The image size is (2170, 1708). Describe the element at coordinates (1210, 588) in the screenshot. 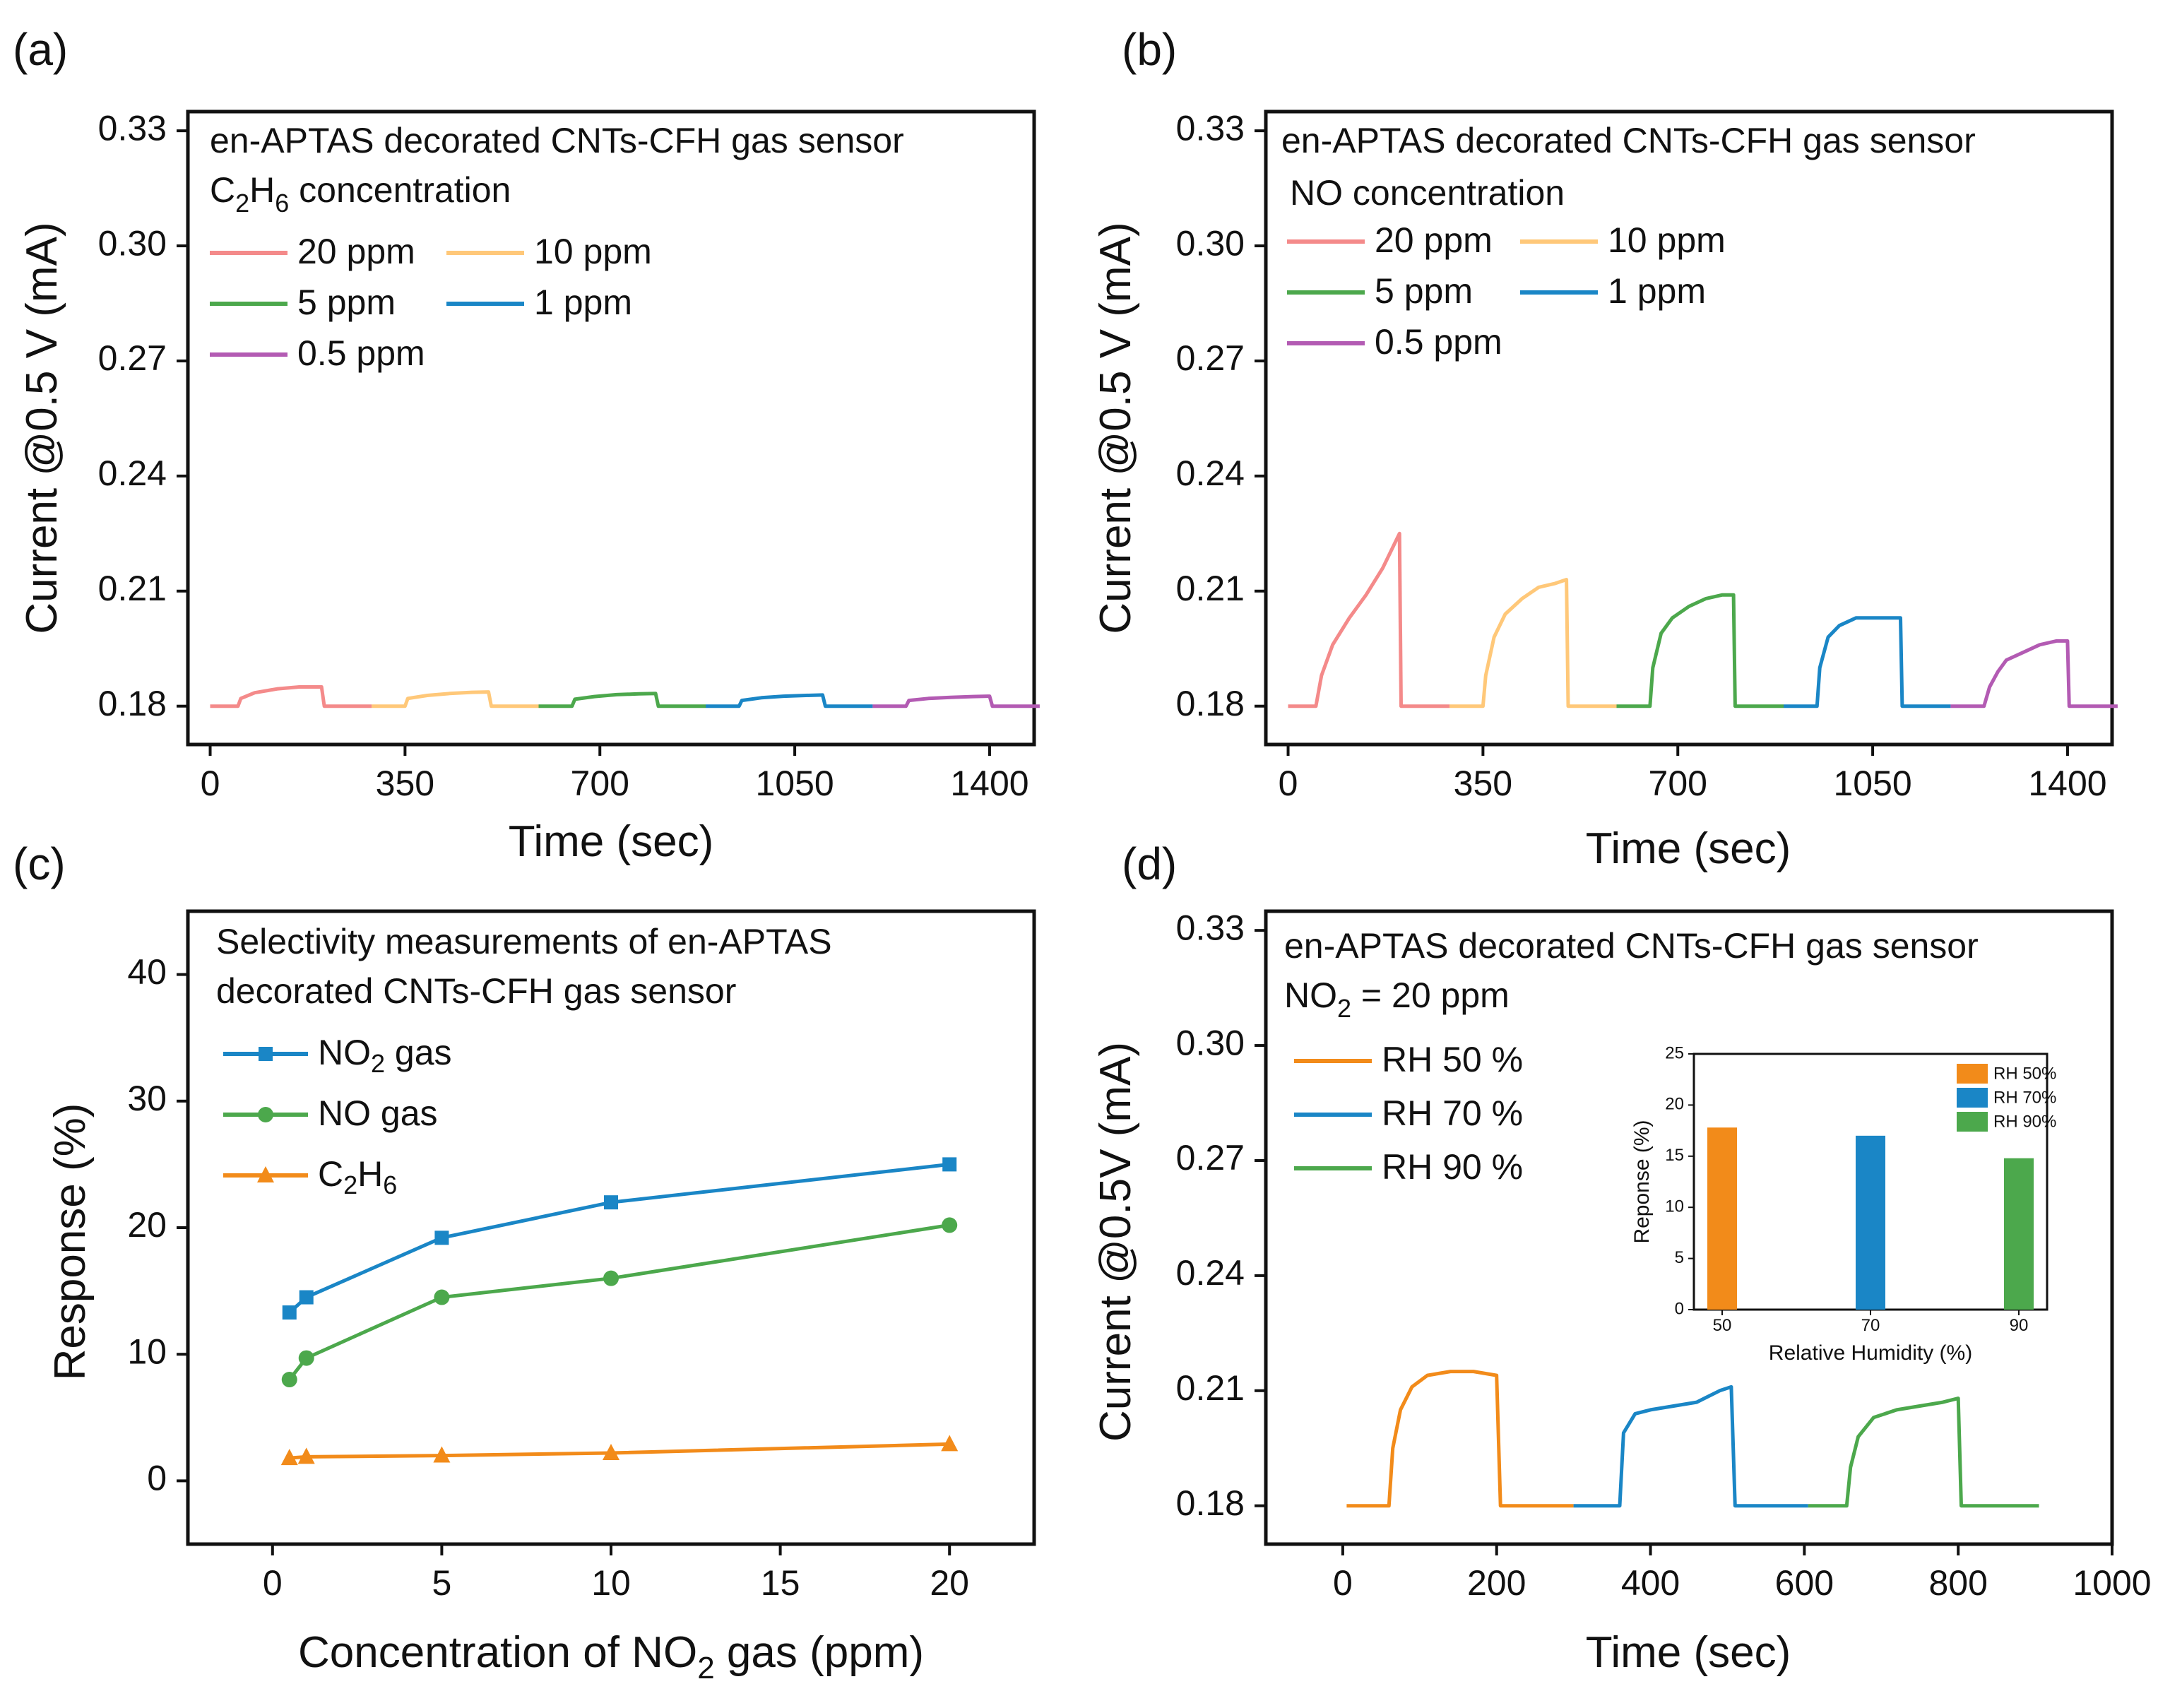

I see `y-tick-label-b-1: 0.21` at that location.